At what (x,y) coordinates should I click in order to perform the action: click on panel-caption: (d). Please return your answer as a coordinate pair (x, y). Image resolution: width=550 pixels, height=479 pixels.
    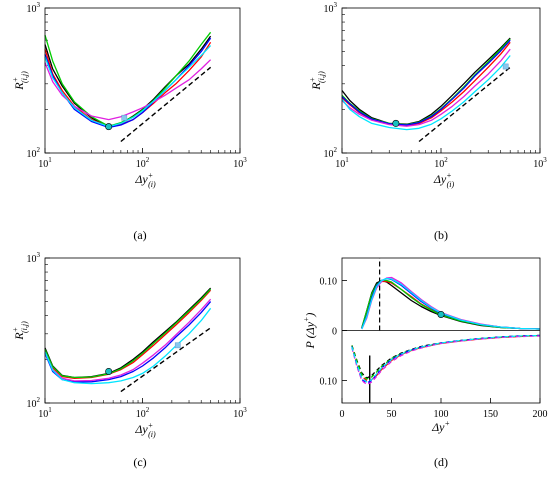
    Looking at the image, I should click on (441, 462).